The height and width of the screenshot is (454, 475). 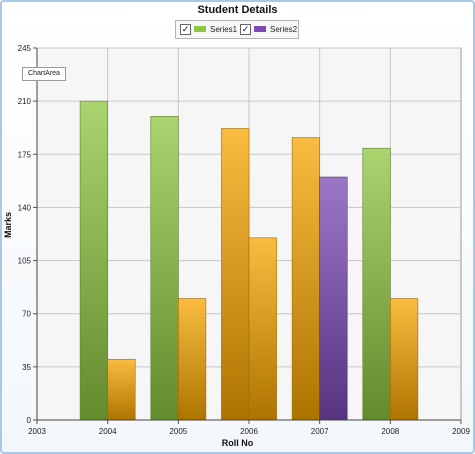 I want to click on x-tick-label: 2005, so click(x=178, y=431).